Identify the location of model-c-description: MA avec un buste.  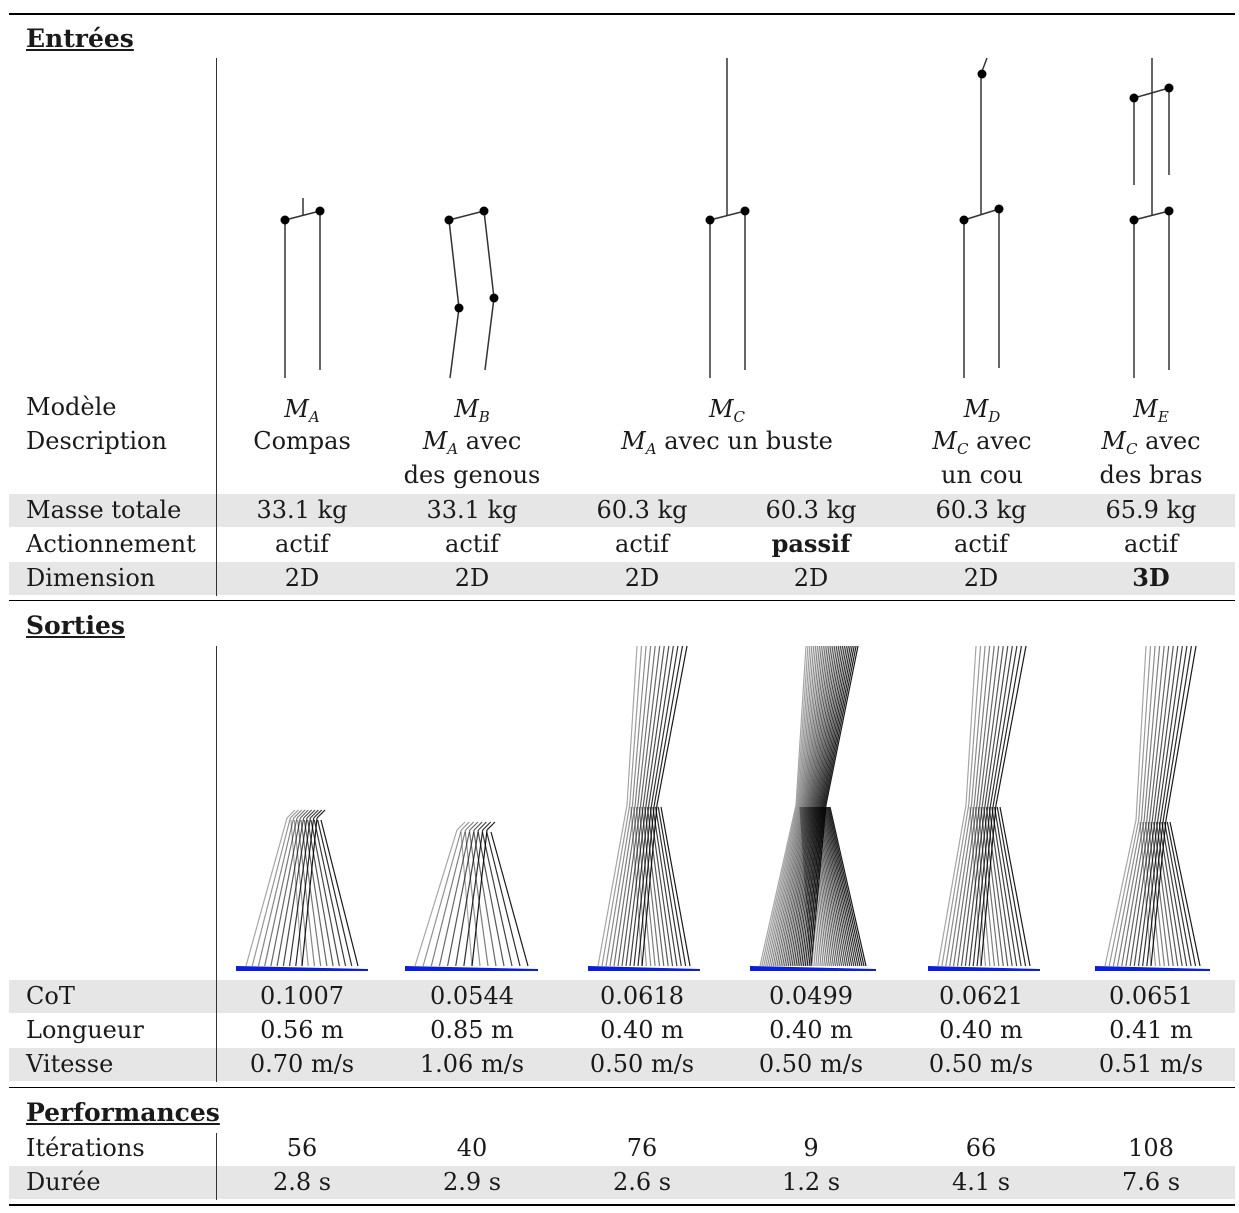
(727, 442).